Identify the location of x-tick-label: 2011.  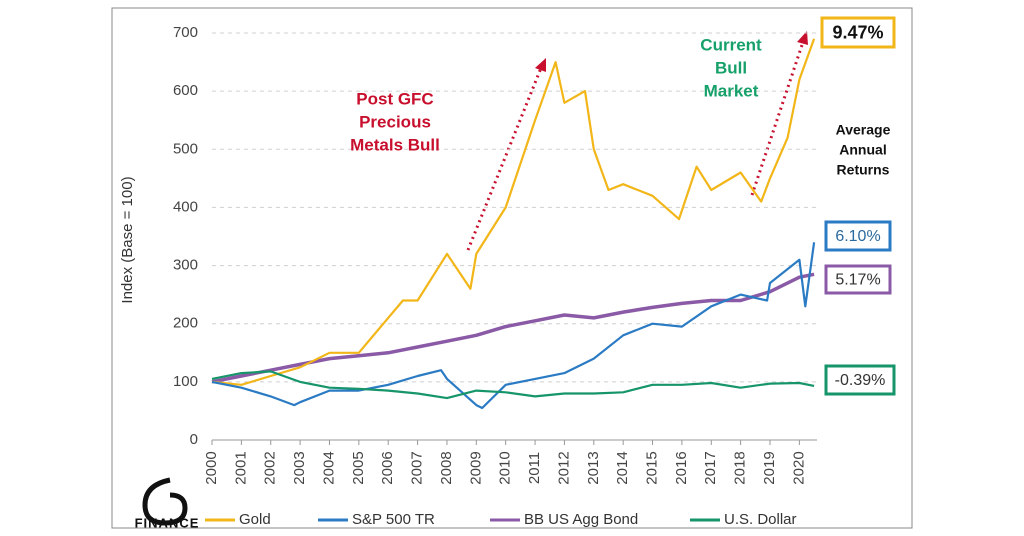
(534, 468).